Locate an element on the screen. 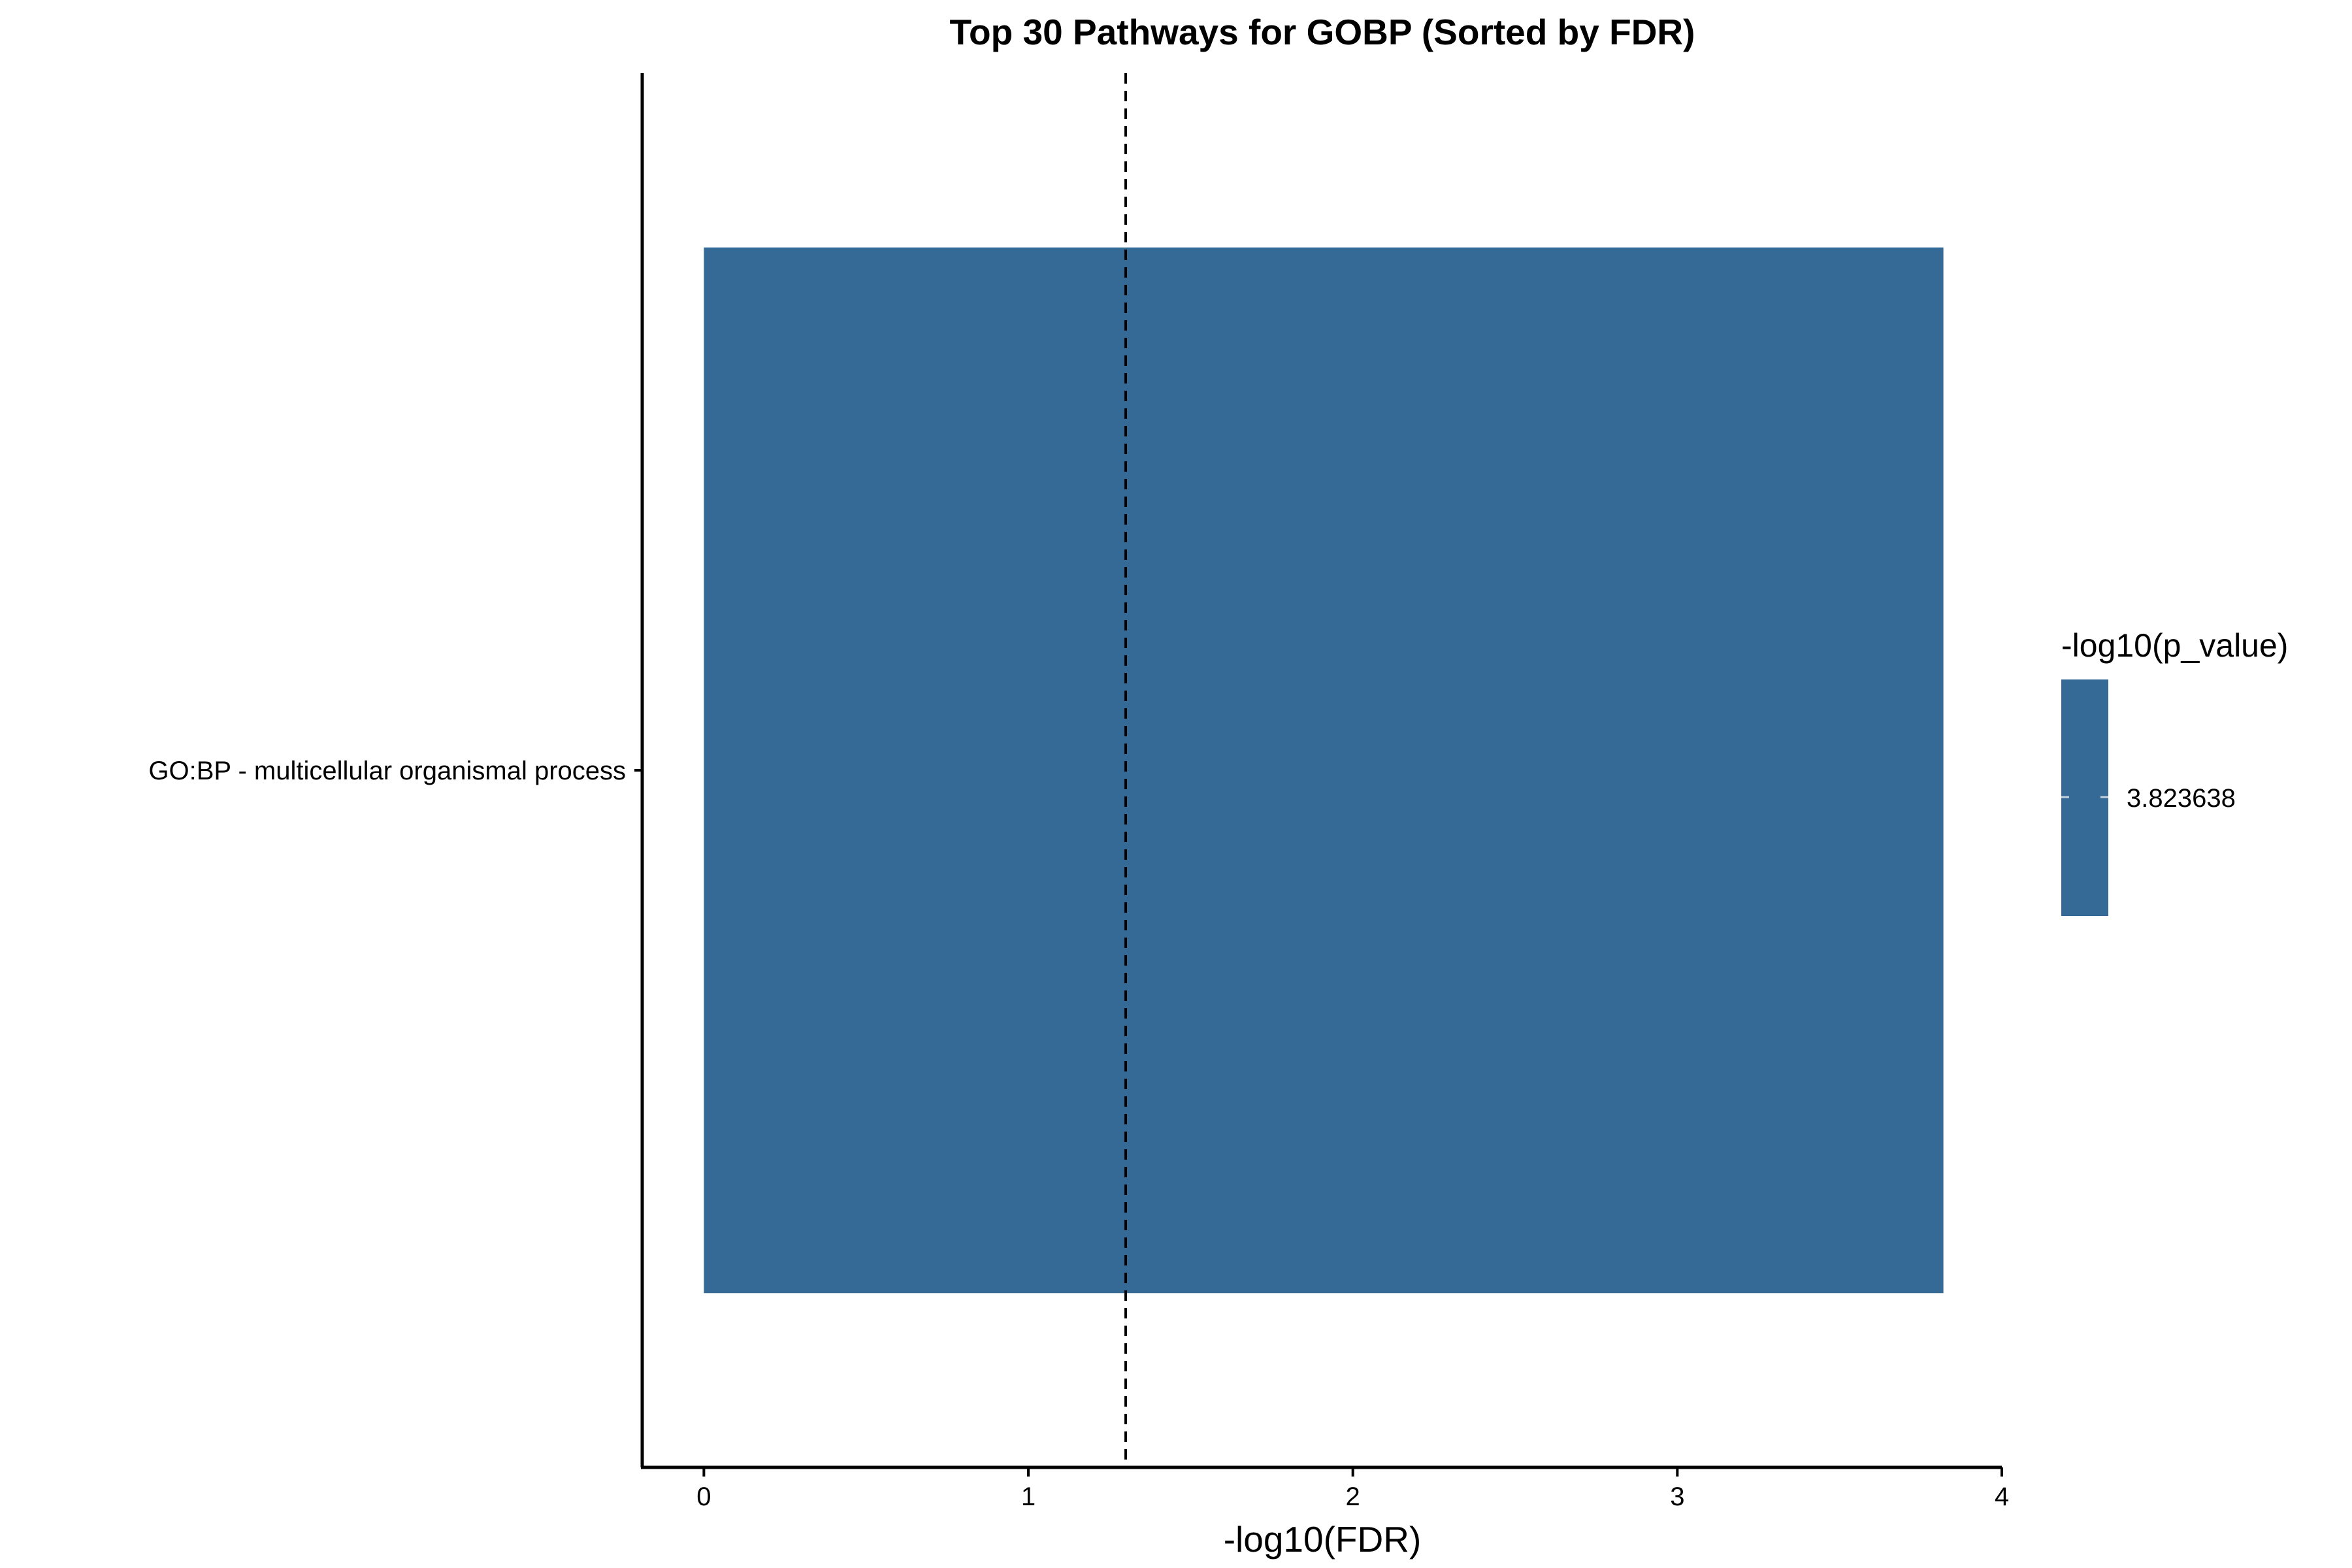 This screenshot has width=2352, height=1568. legend-title: -log10(p_value) is located at coordinates (2174, 645).